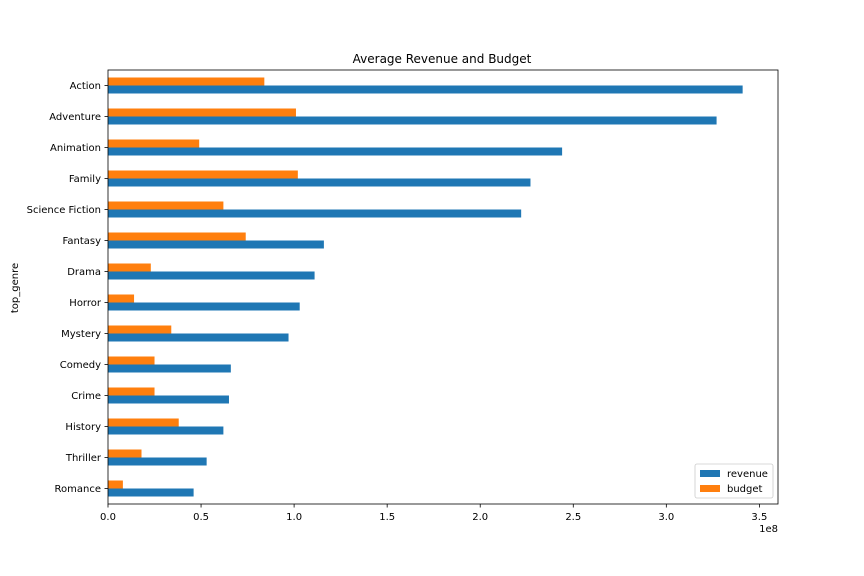 The image size is (864, 576). Describe the element at coordinates (211, 275) in the screenshot. I see `bar-revenue-drama` at that location.